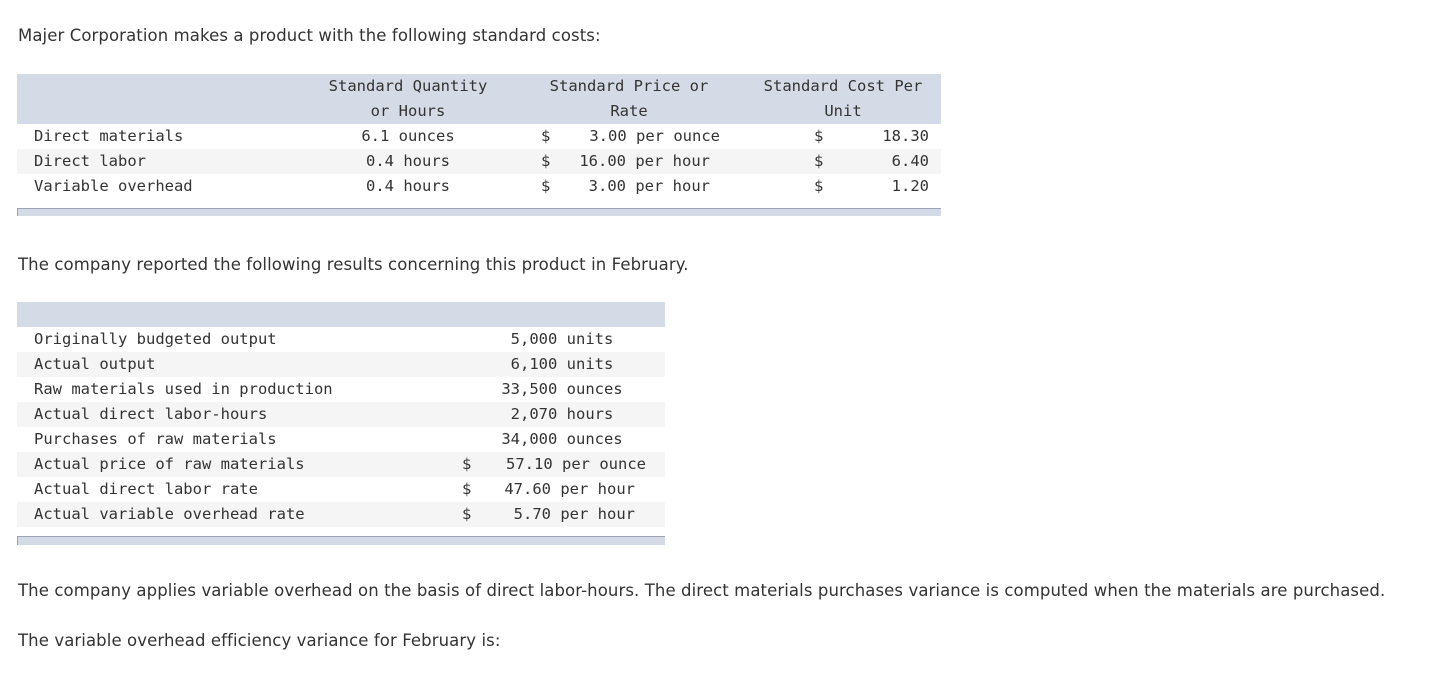 This screenshot has width=1432, height=679. Describe the element at coordinates (629, 86) in the screenshot. I see `header-price-line1: Standard Price or` at that location.